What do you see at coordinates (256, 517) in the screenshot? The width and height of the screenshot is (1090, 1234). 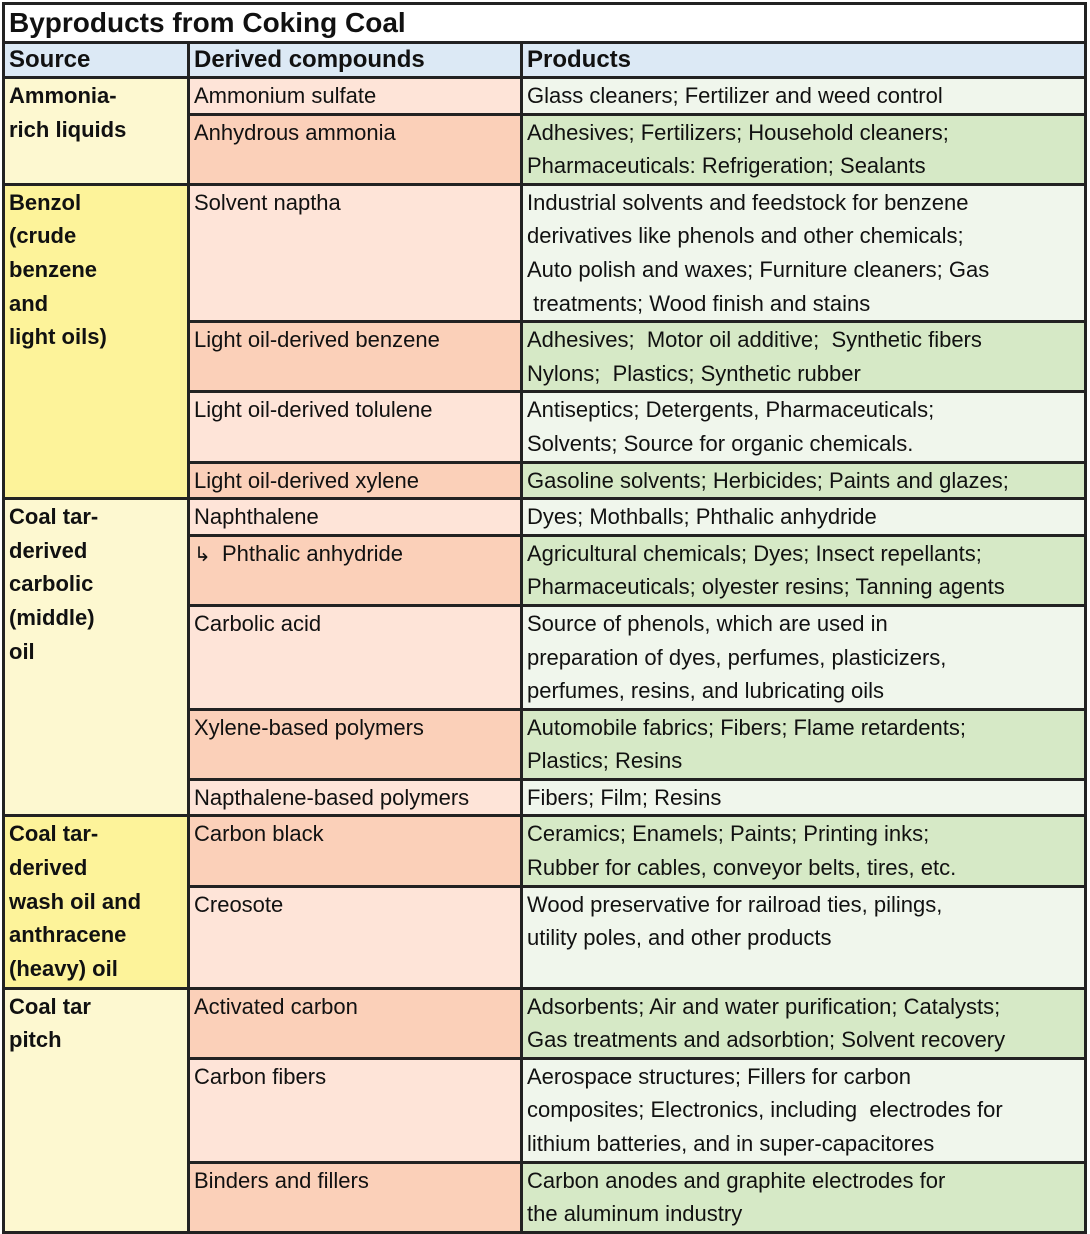 I see `derived-compound-name: Naphthalene` at bounding box center [256, 517].